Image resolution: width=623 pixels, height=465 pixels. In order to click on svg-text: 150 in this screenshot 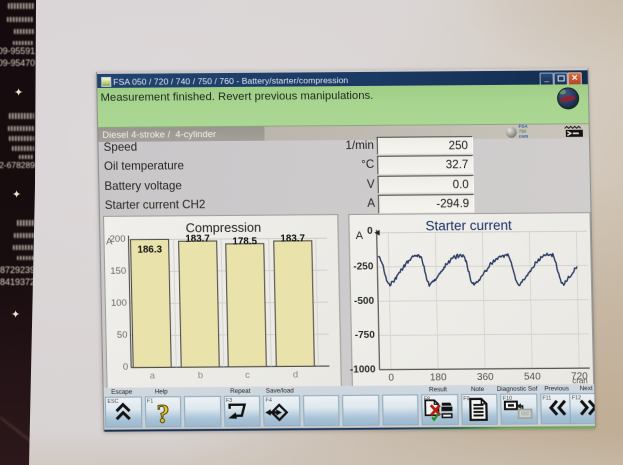, I will do `click(118, 271)`.